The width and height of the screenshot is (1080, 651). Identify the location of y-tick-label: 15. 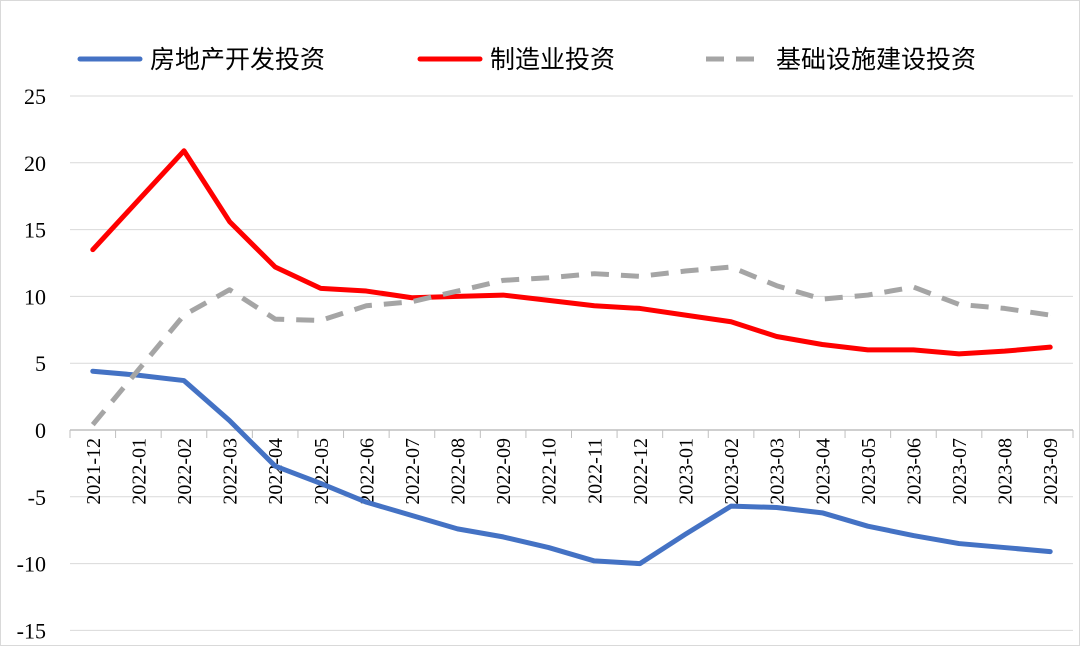
(35, 230).